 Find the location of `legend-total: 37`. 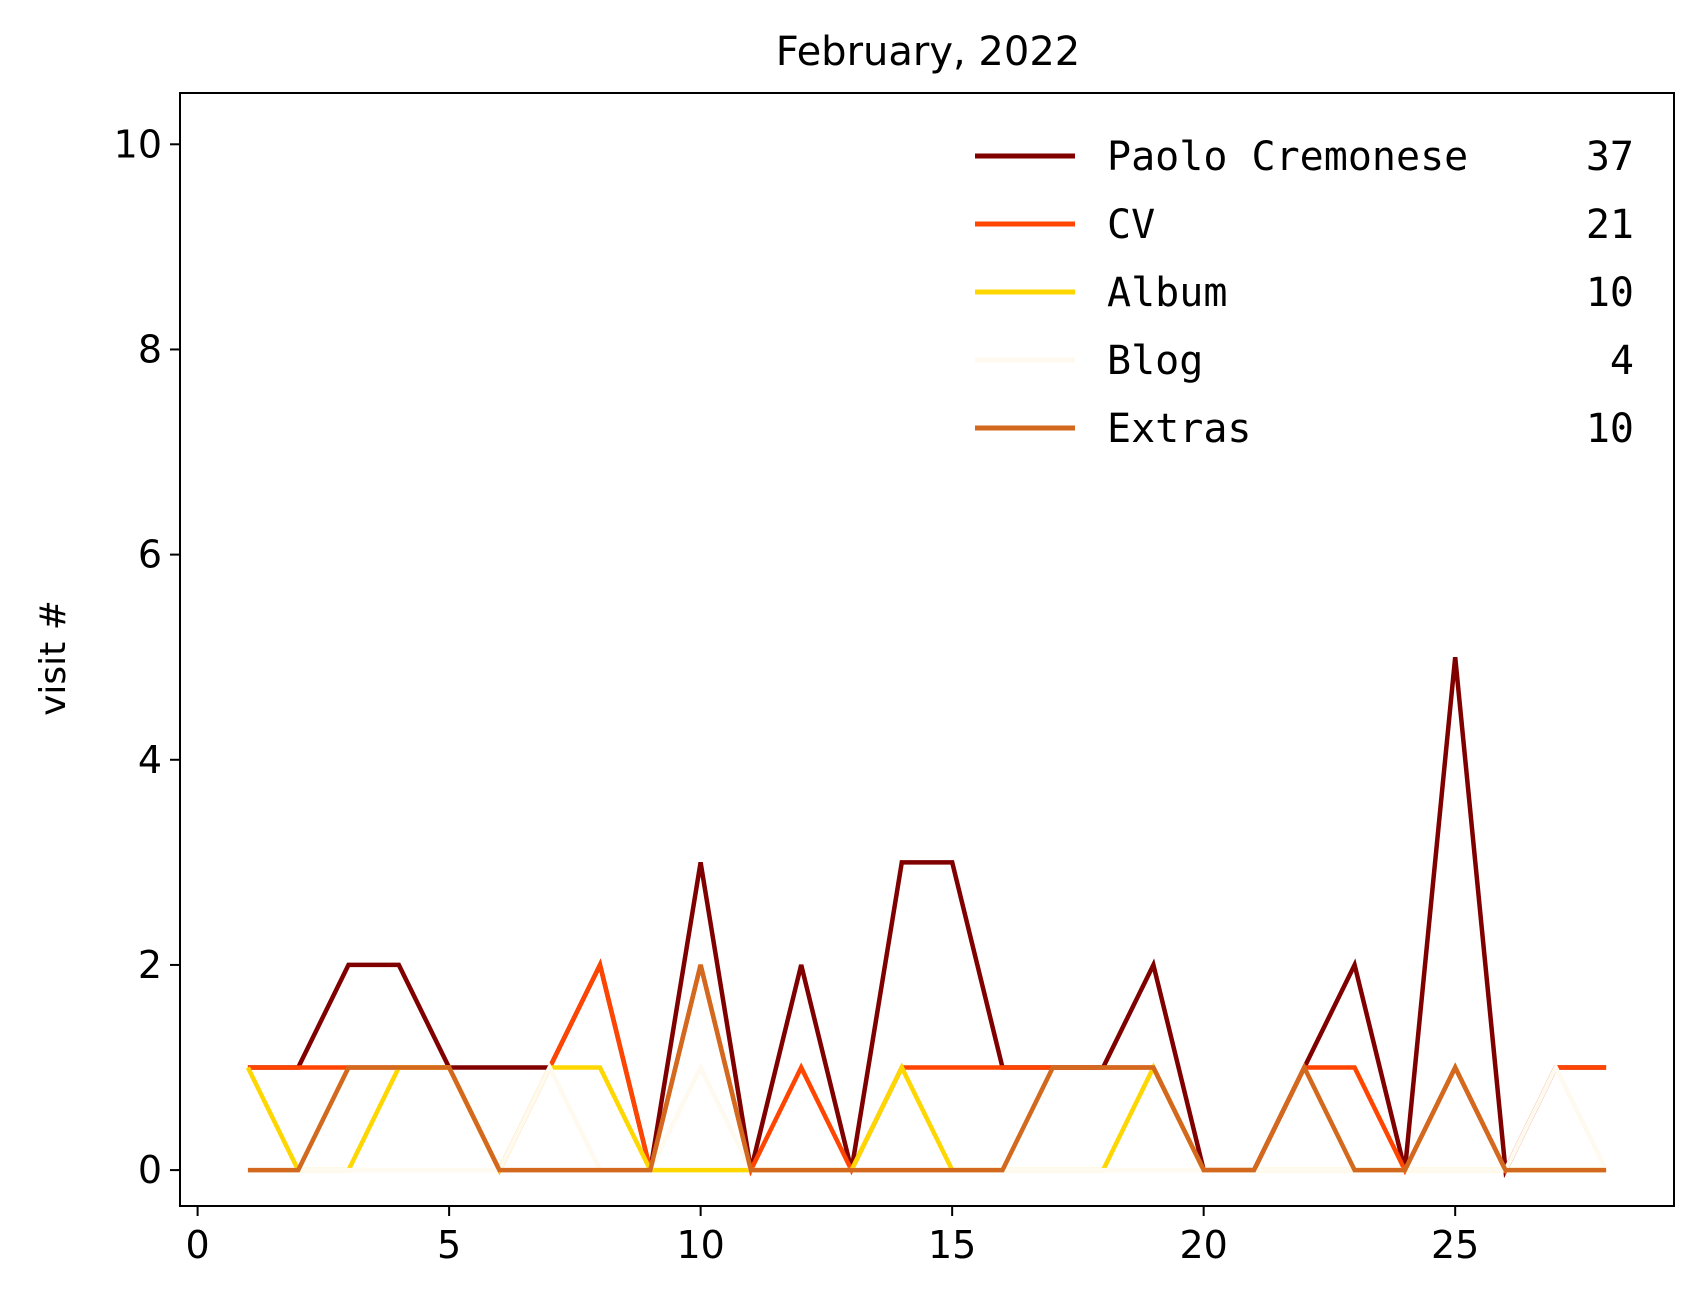

legend-total: 37 is located at coordinates (1610, 157).